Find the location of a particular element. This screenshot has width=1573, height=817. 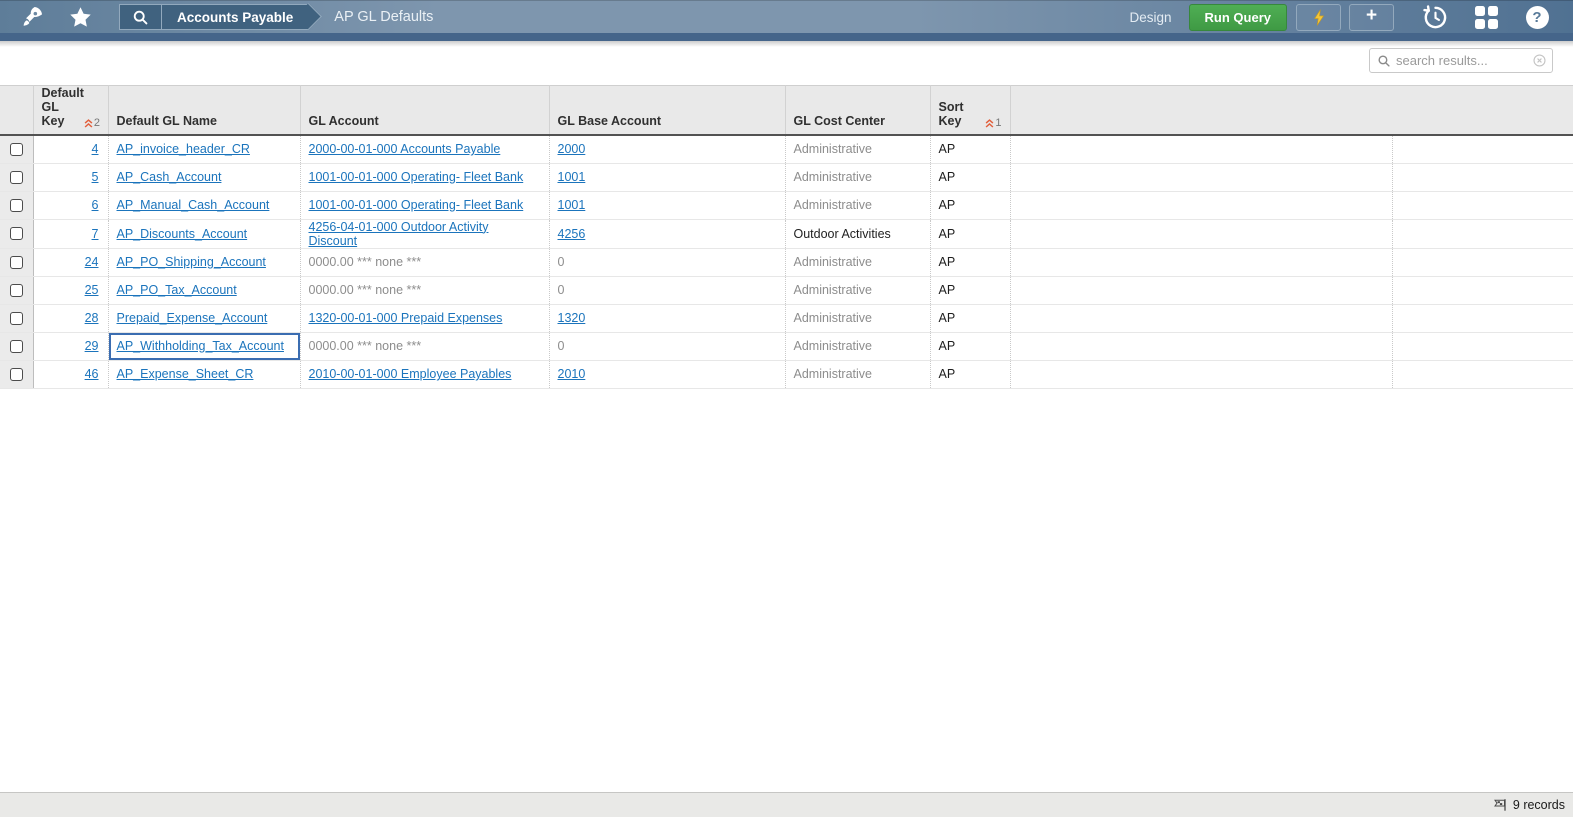

row-key-link: 24 is located at coordinates (91, 262).